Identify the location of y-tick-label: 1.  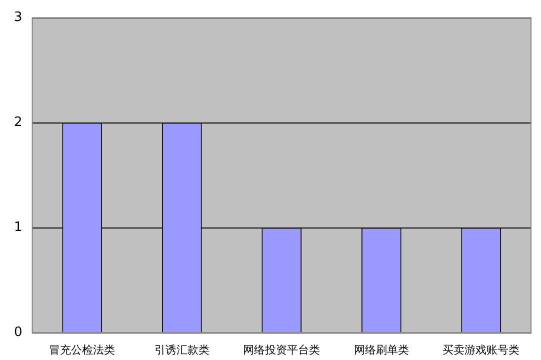
(18, 228).